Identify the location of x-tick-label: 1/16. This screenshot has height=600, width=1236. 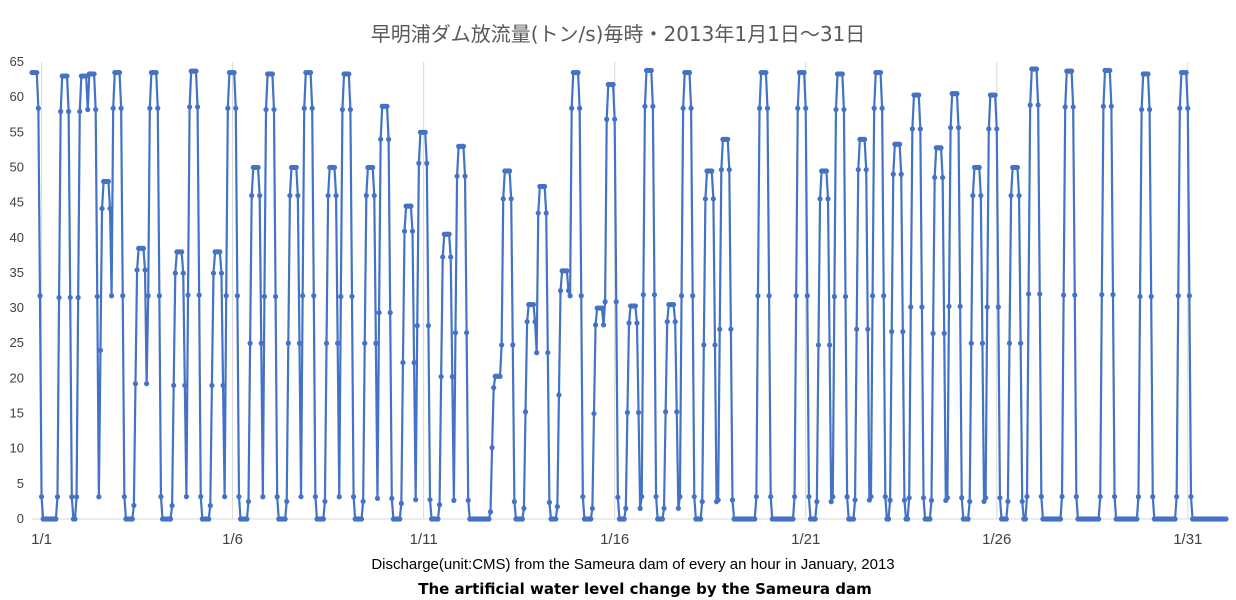
(614, 539).